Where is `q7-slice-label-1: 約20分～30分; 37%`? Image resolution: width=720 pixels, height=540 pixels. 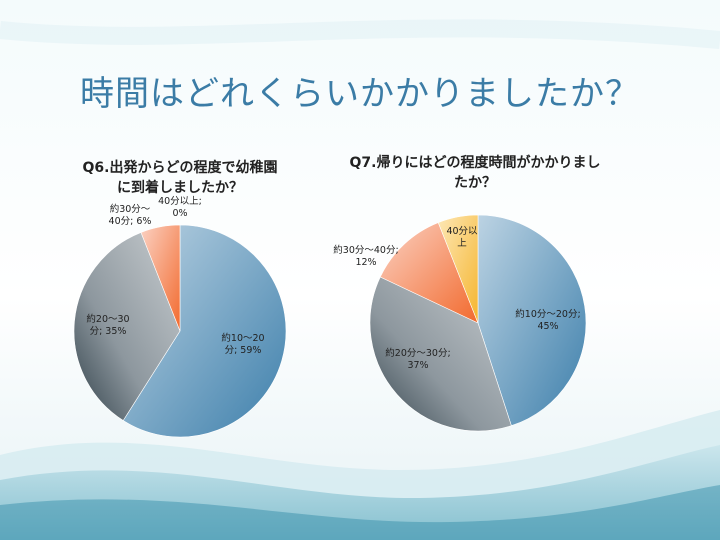 q7-slice-label-1: 約20分～30分; 37% is located at coordinates (417, 359).